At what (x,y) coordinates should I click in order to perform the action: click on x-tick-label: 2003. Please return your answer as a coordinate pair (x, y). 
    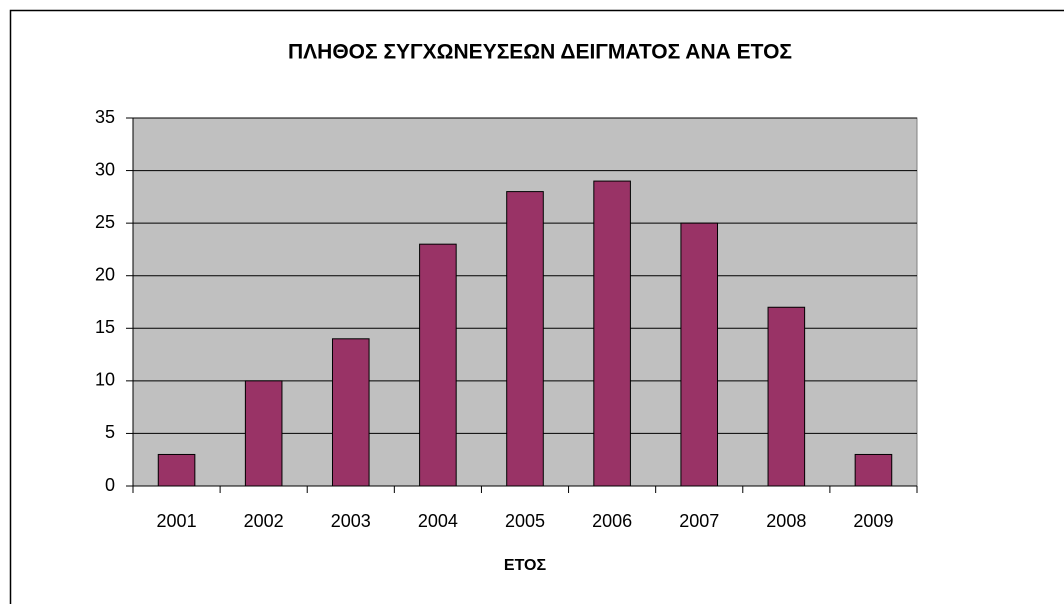
    Looking at the image, I should click on (351, 521).